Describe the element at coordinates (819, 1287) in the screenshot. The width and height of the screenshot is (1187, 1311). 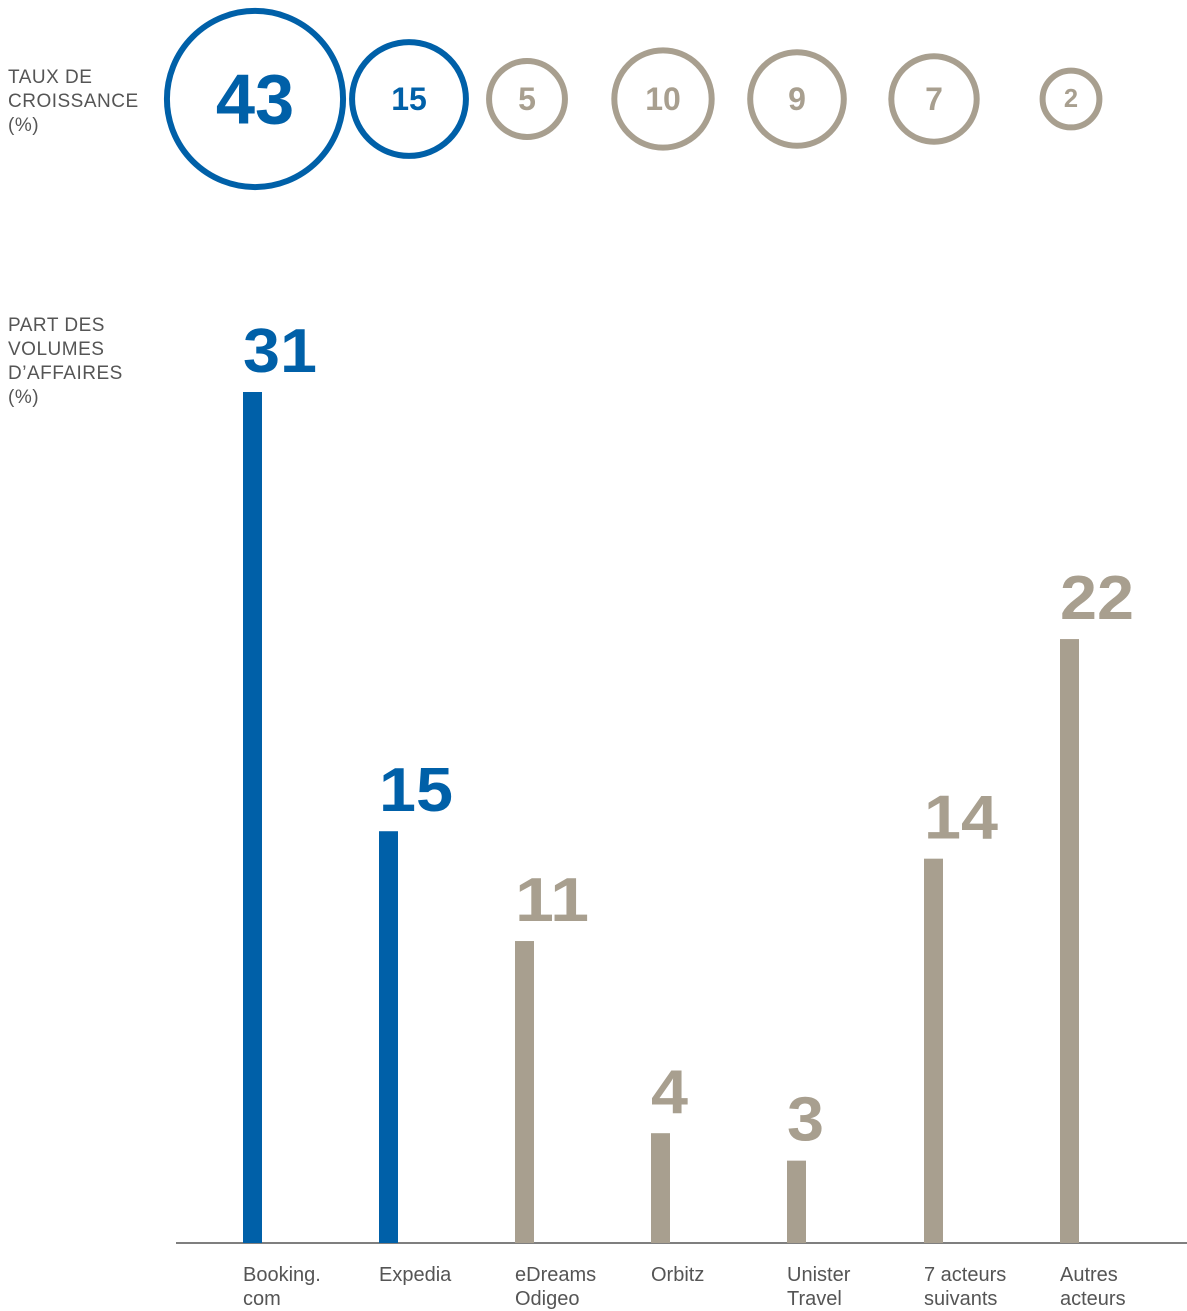
I see `x-tick-label: Unister Travel` at that location.